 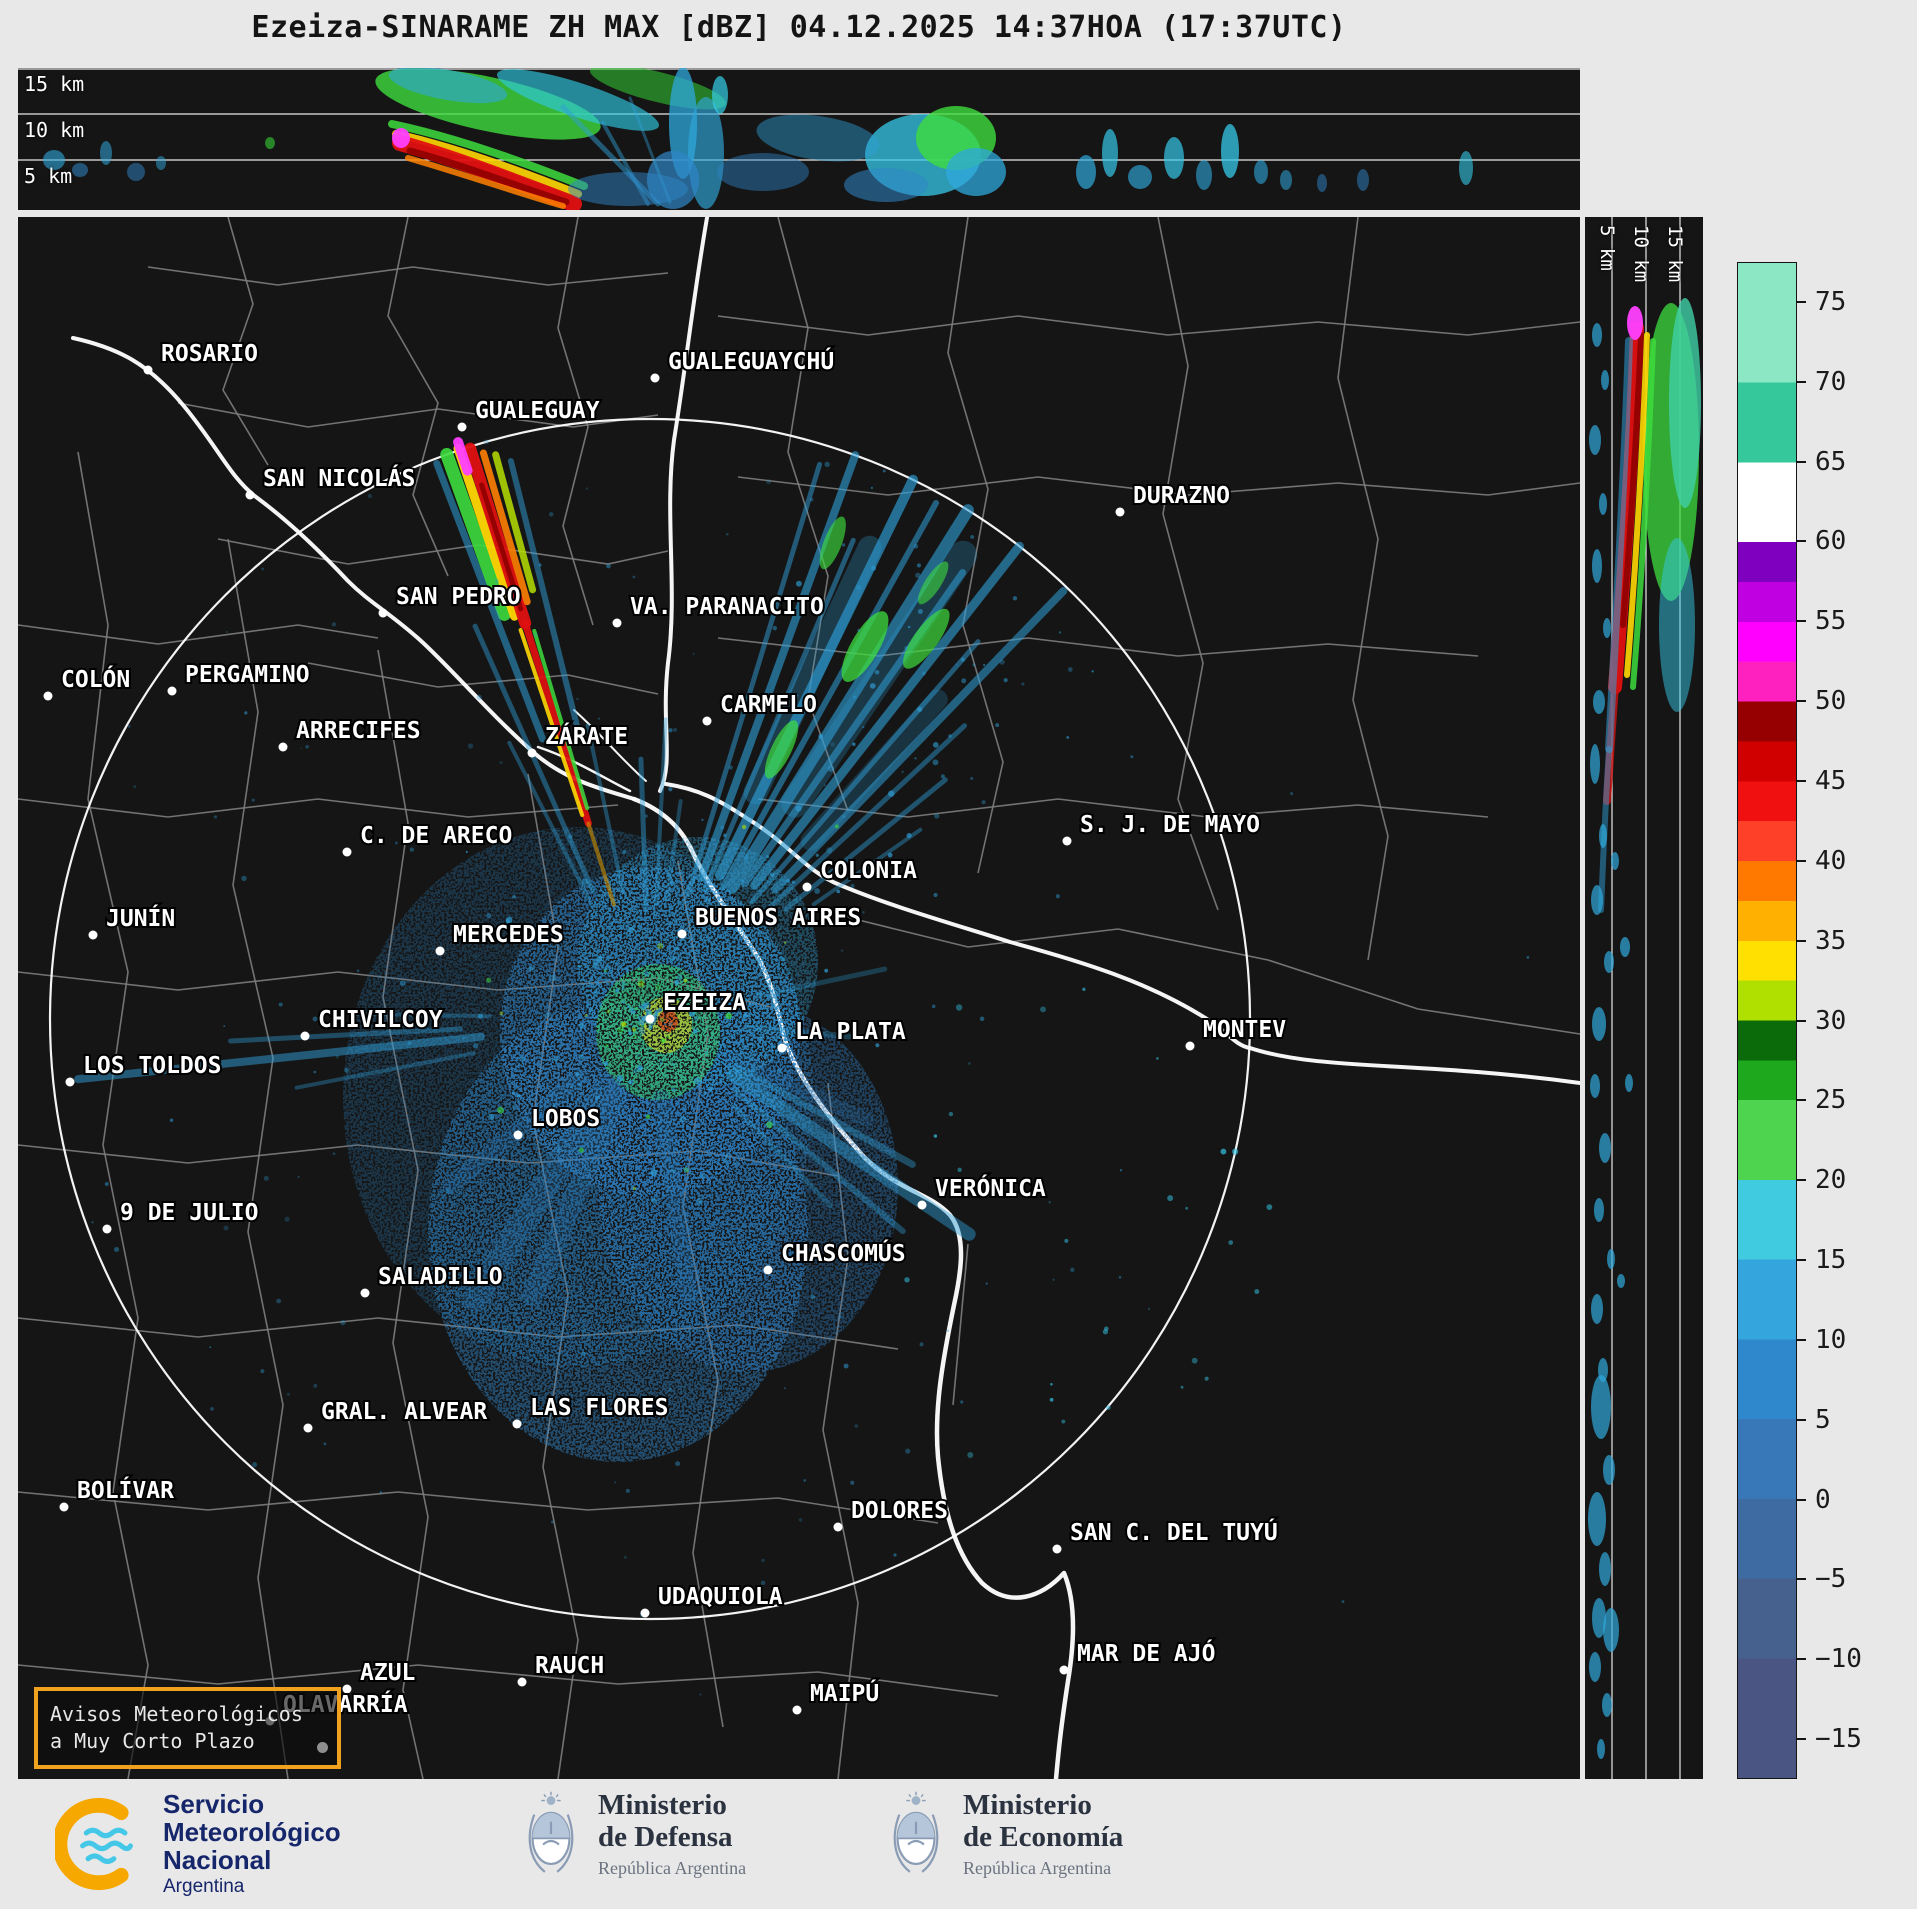 I want to click on colorbar-tick-label: 40, so click(x=1831, y=860).